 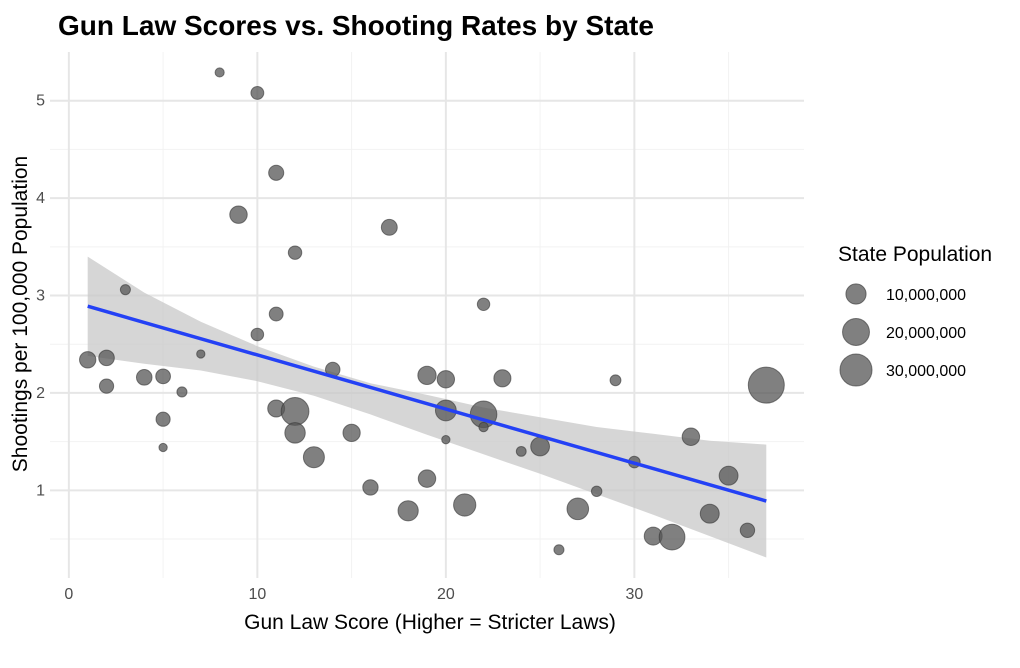 I want to click on x-tick-label: 0, so click(x=68, y=594).